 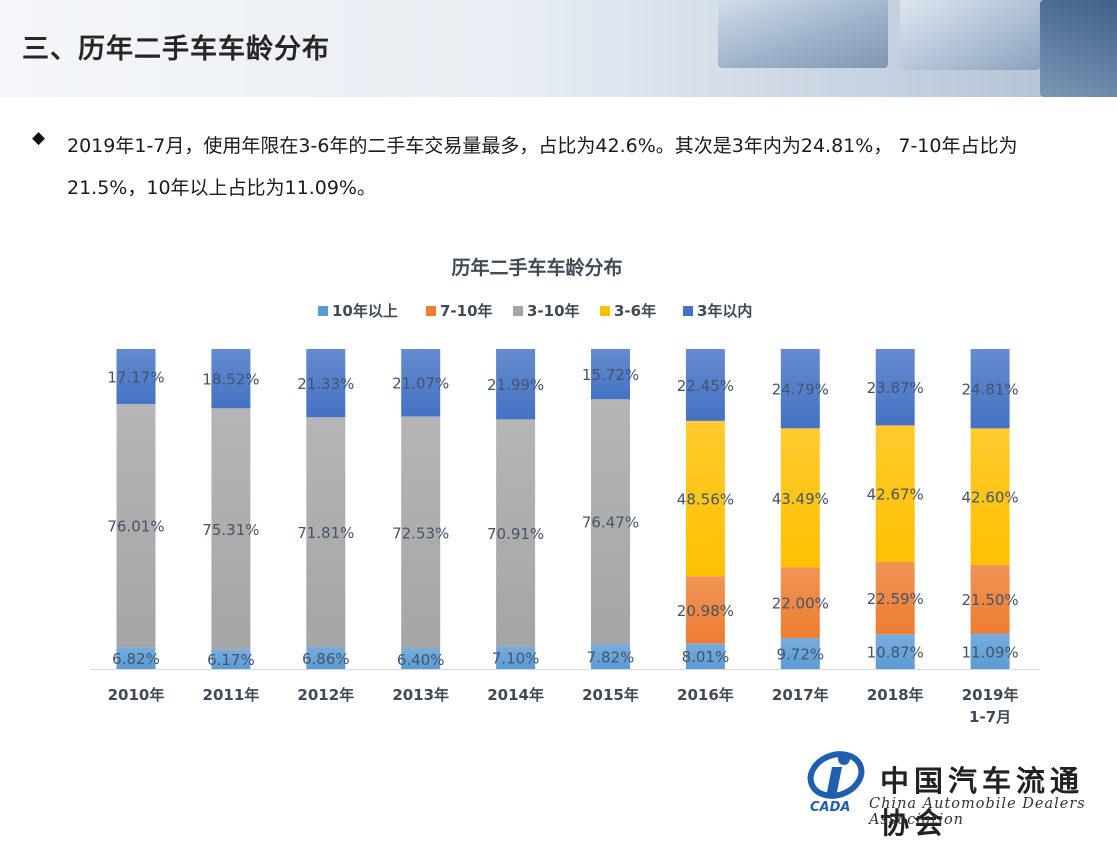 What do you see at coordinates (365, 311) in the screenshot?
I see `legend-label: 10年以上` at bounding box center [365, 311].